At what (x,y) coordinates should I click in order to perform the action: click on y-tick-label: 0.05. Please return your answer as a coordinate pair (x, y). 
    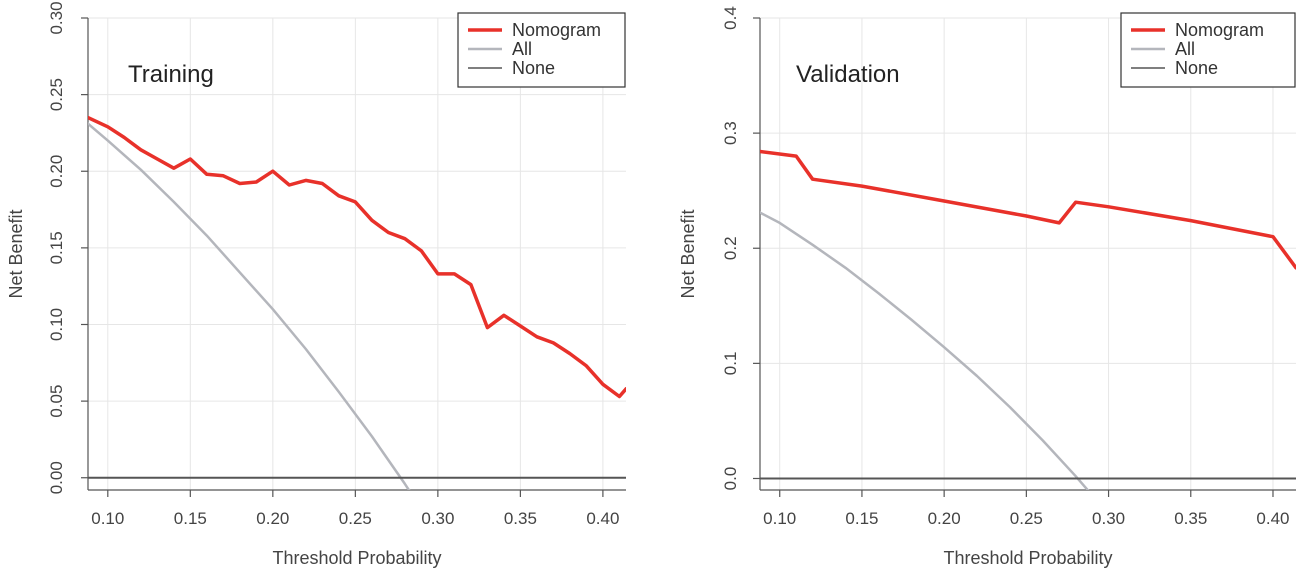
    Looking at the image, I should click on (56, 401).